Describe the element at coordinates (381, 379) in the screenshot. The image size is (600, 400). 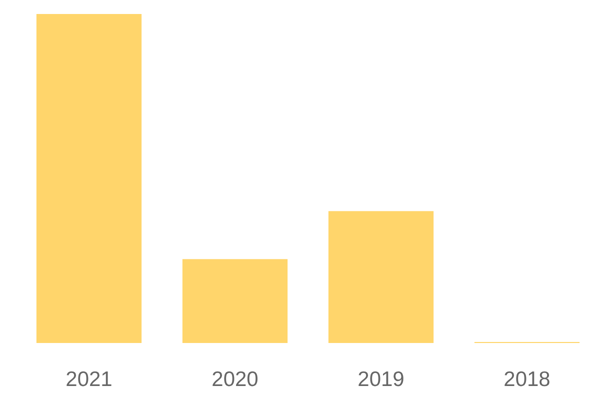
I see `x-tick-label: 2019` at that location.